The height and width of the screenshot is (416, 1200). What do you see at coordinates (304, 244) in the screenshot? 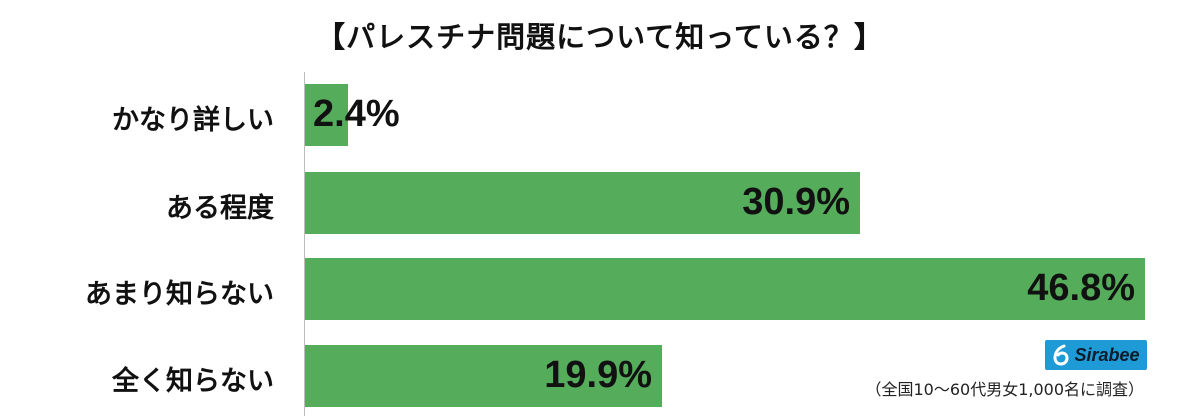
I see `y-axis-line` at bounding box center [304, 244].